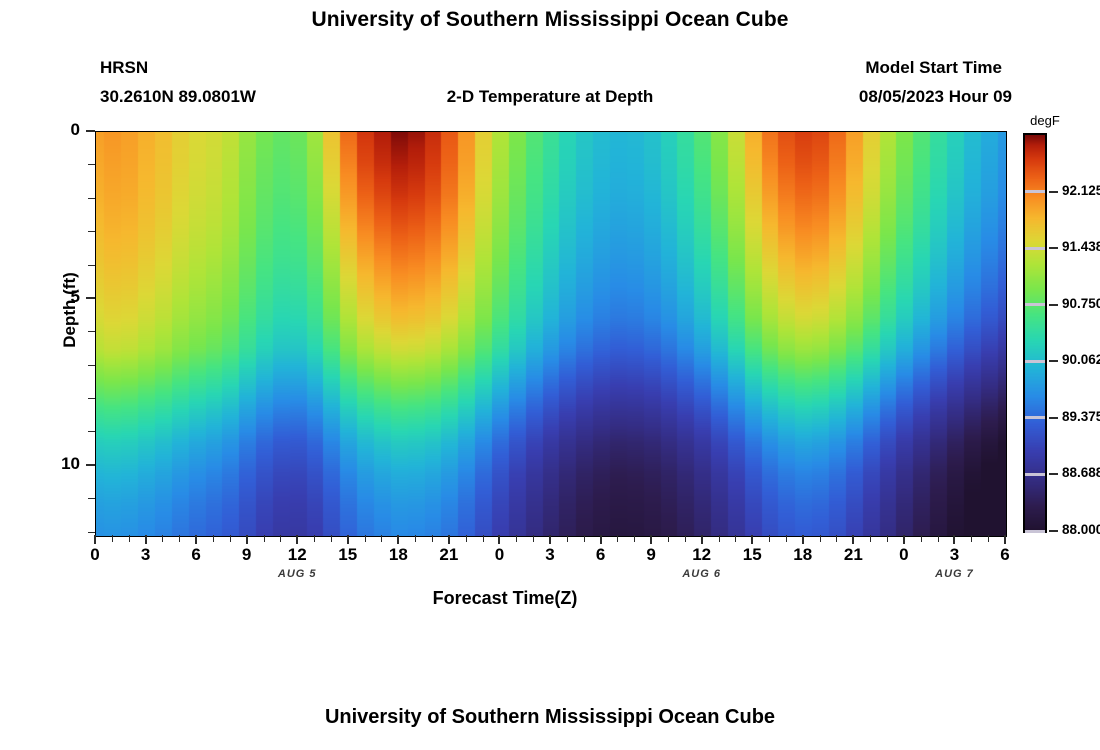  What do you see at coordinates (75, 129) in the screenshot?
I see `y-axis-tick-label: 0` at bounding box center [75, 129].